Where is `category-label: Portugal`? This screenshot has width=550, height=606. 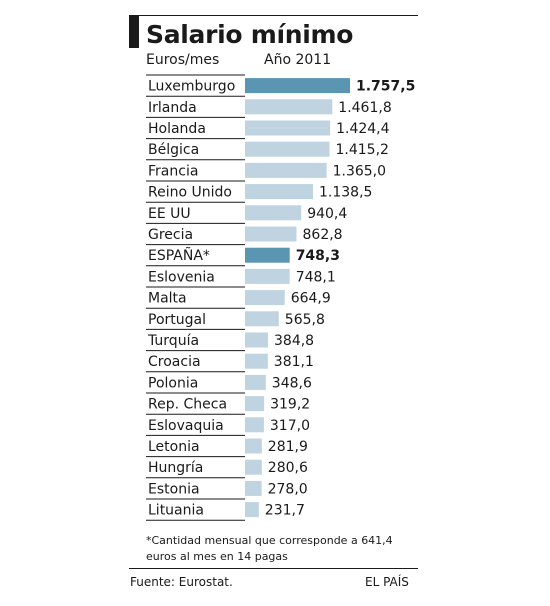 category-label: Portugal is located at coordinates (177, 320).